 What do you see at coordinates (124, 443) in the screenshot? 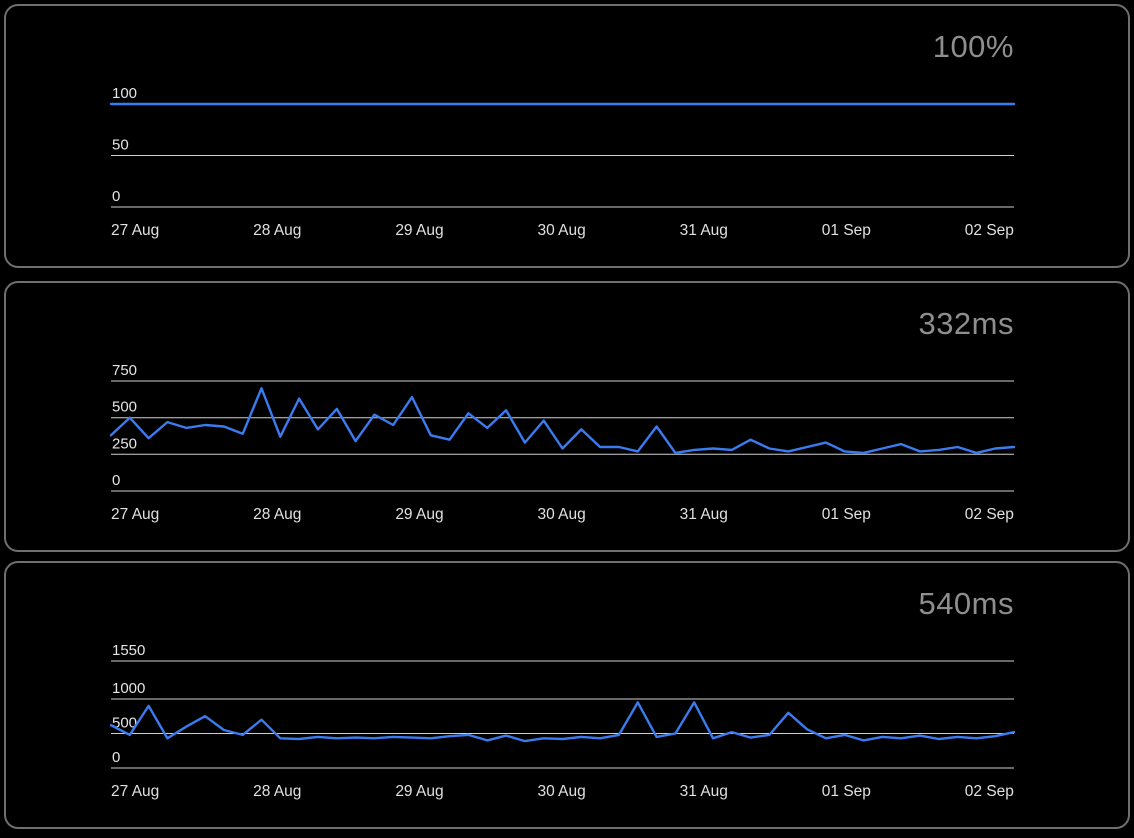
I see `y-tick-label: 250` at bounding box center [124, 443].